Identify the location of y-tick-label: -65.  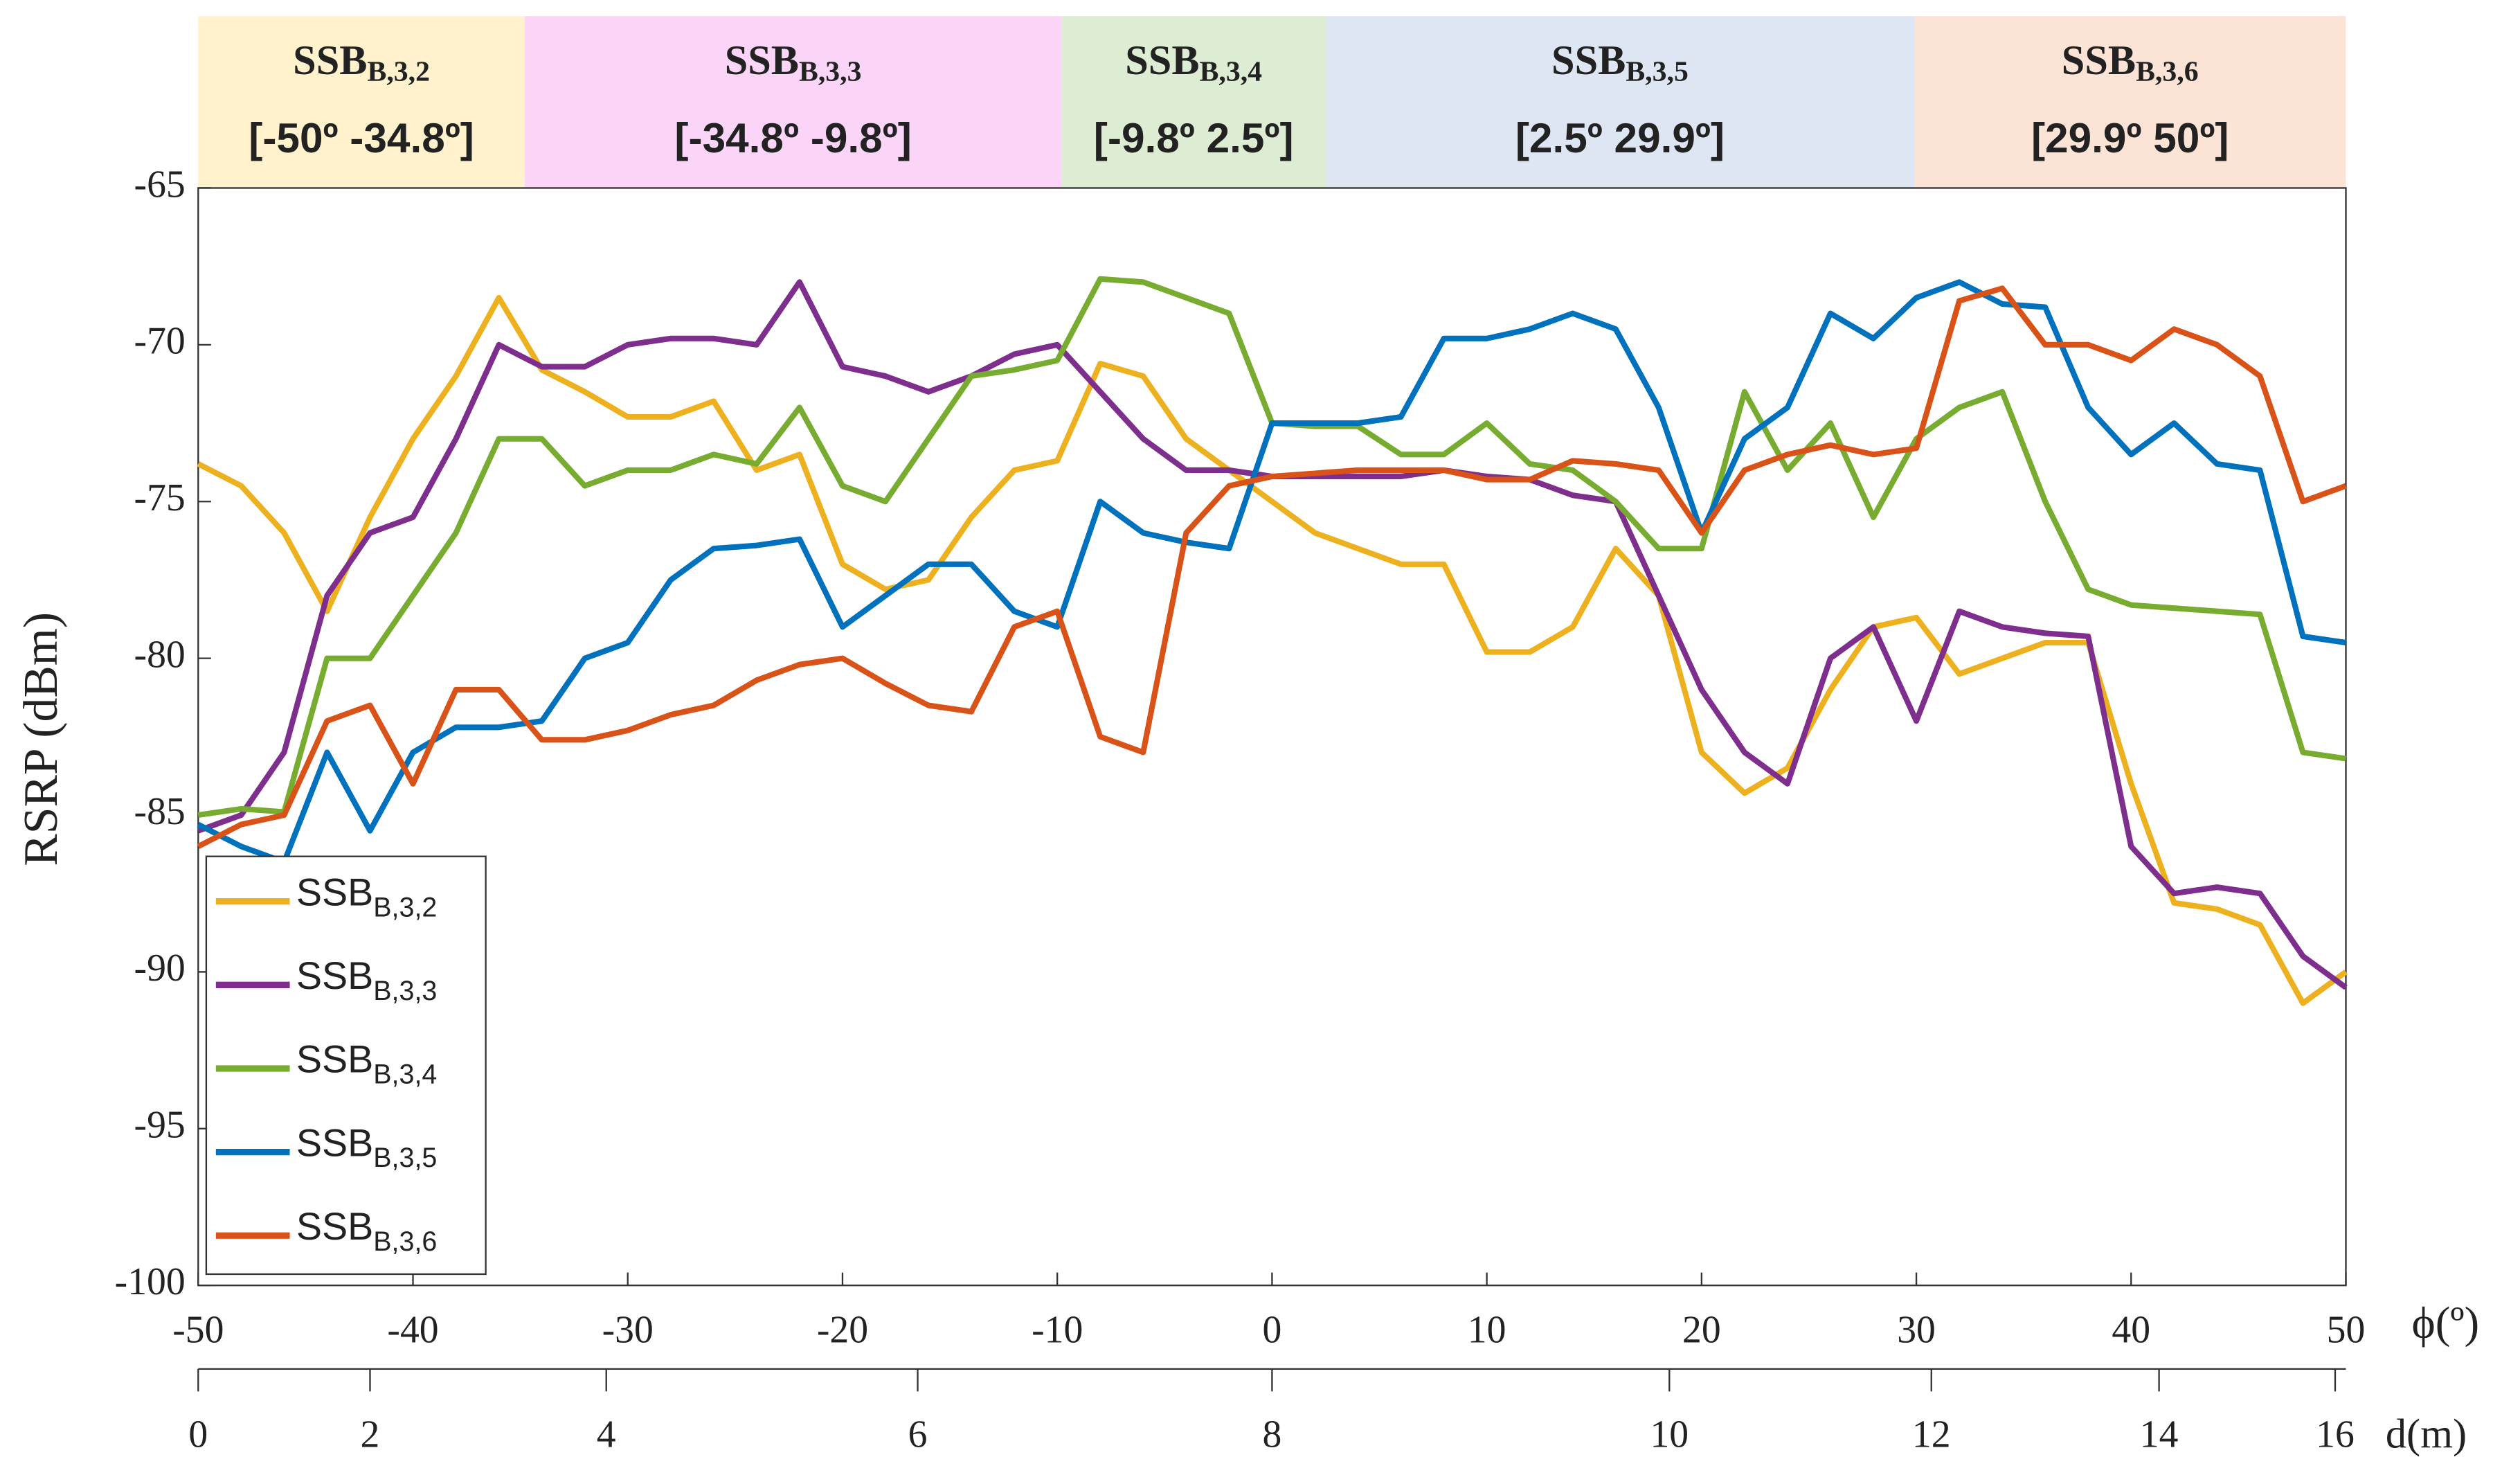
(160, 185).